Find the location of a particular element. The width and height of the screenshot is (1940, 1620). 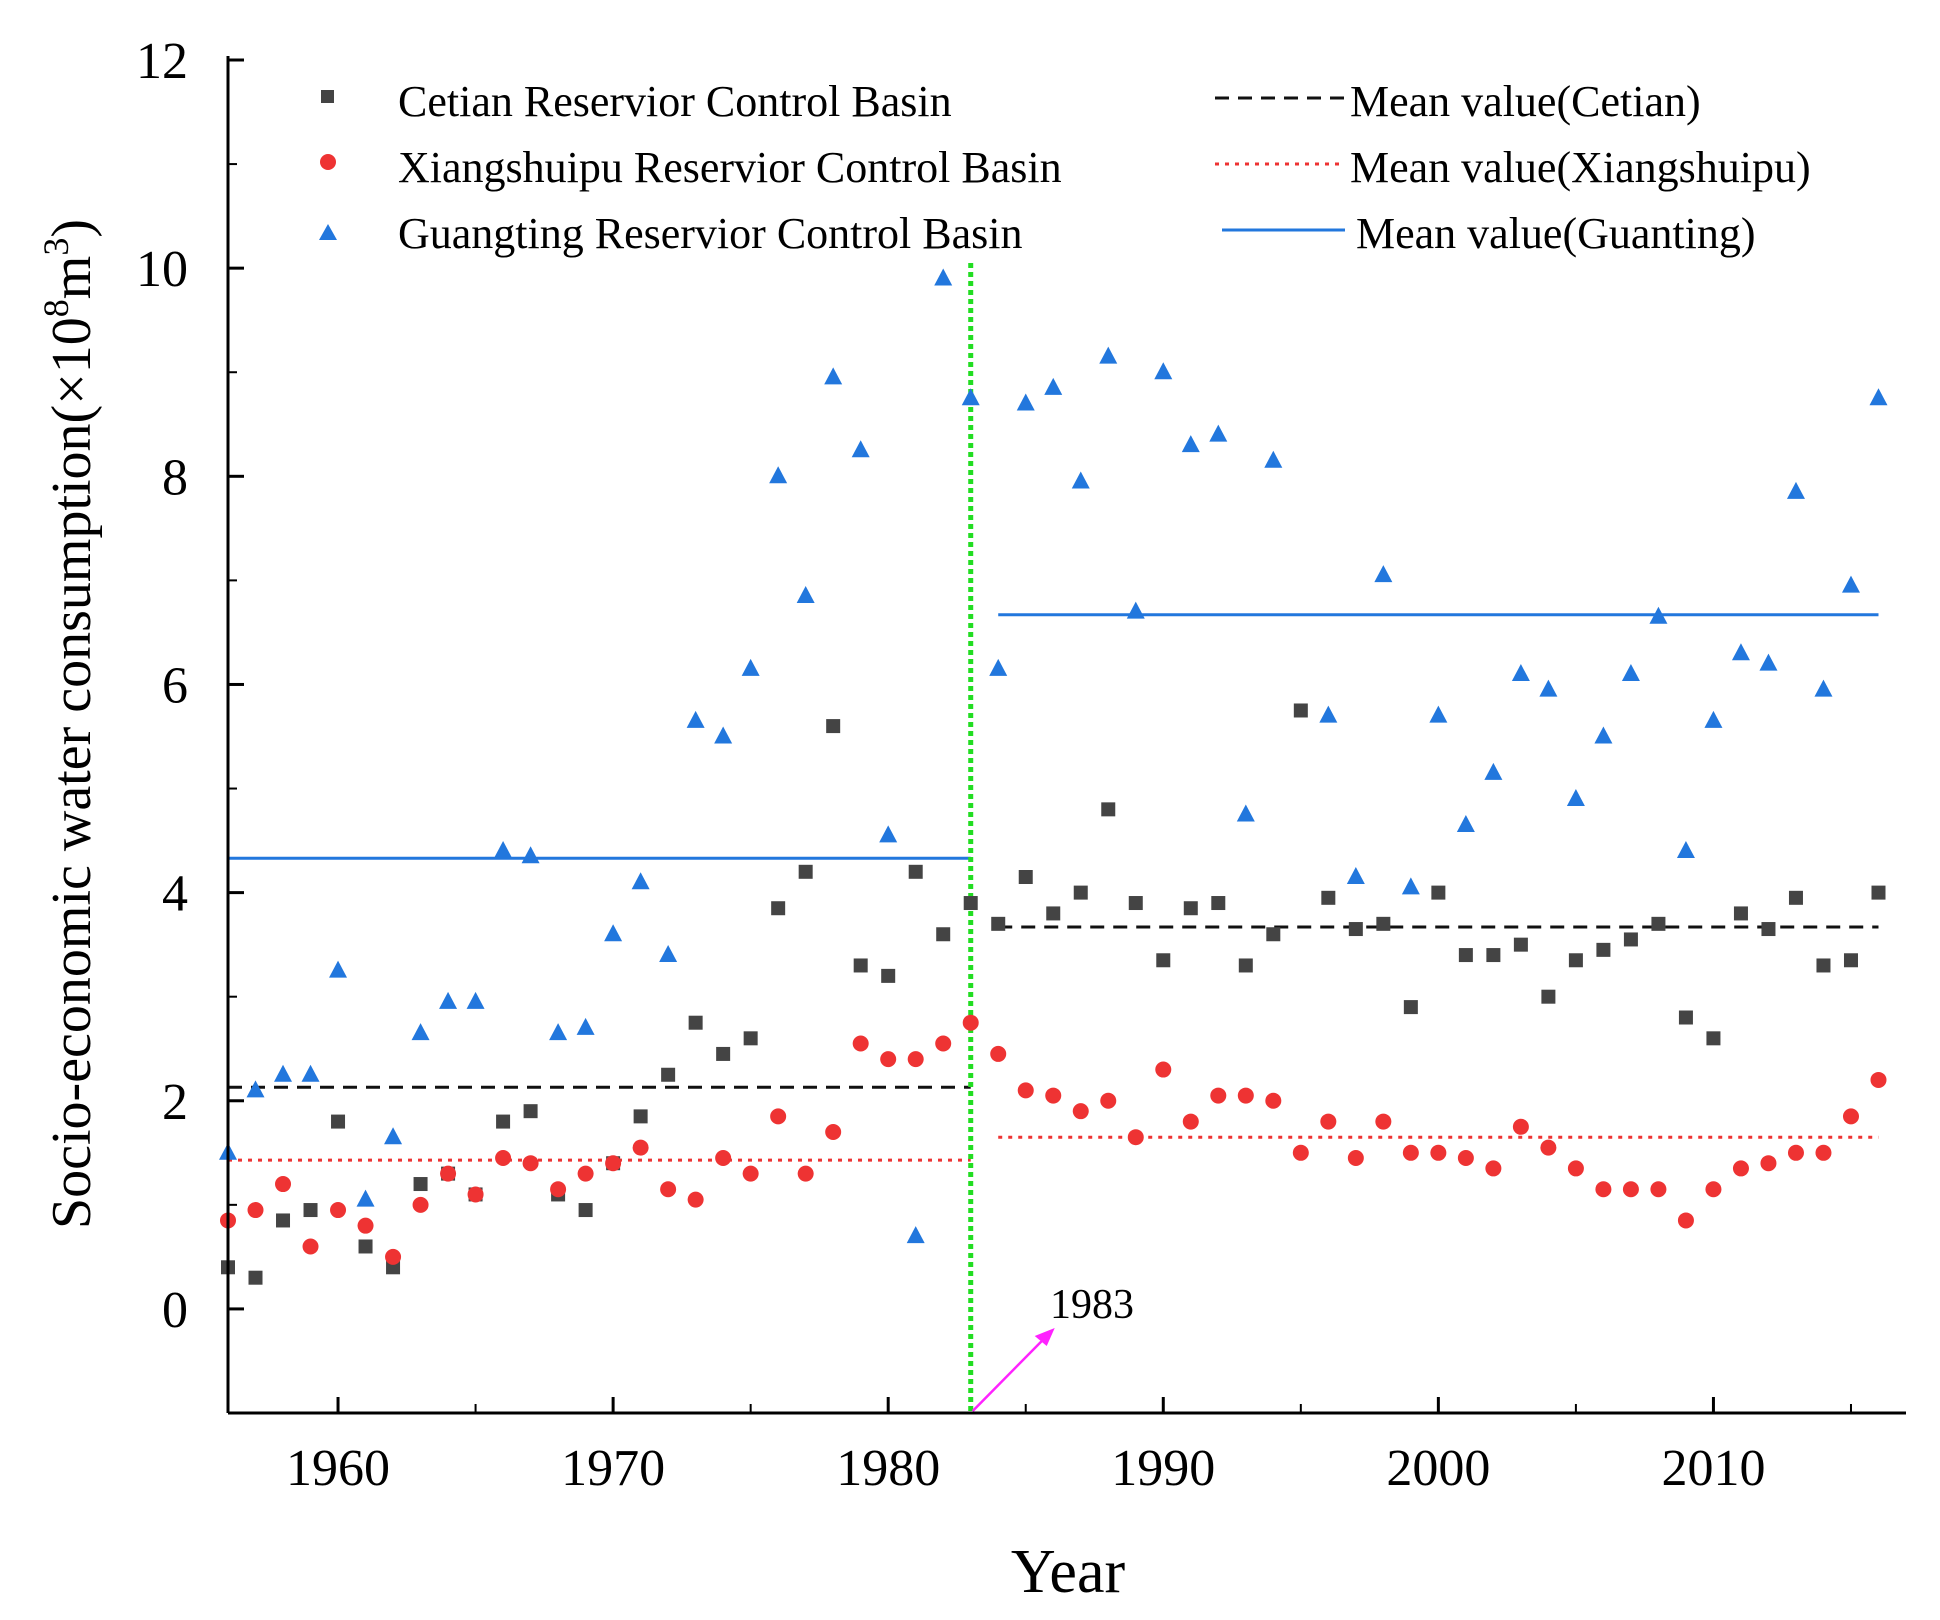

change-point-marker is located at coordinates (1011, 837).